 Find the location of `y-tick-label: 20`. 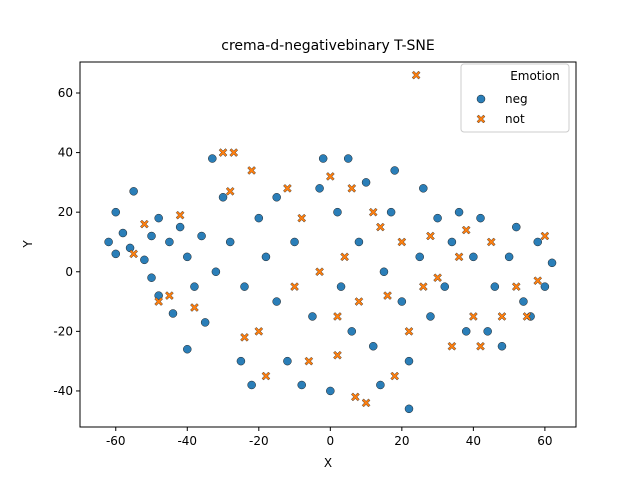

y-tick-label: 20 is located at coordinates (65, 212).